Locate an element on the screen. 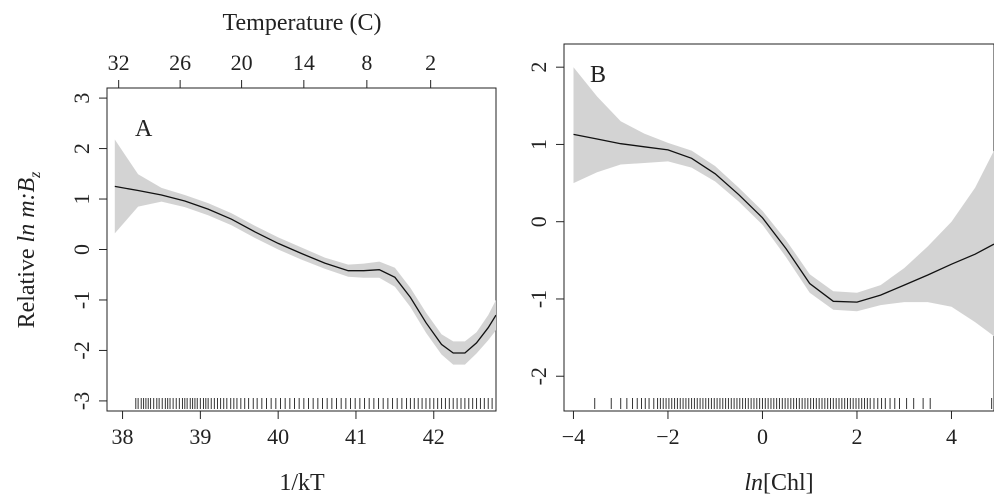 The height and width of the screenshot is (498, 994). x-axis-a: 38 39 40 41 42 is located at coordinates (278, 430).